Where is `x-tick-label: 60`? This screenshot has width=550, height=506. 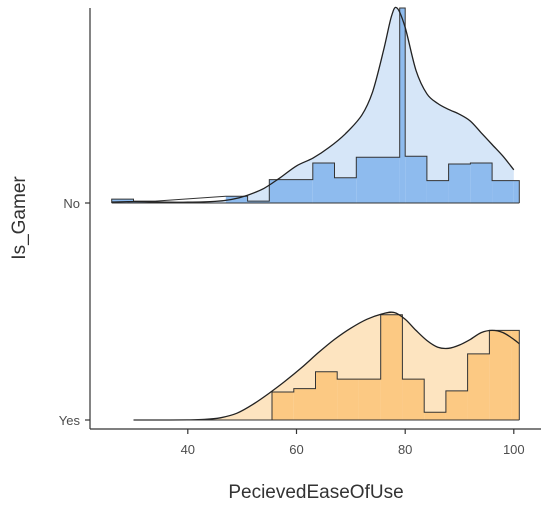
x-tick-label: 60 is located at coordinates (296, 449).